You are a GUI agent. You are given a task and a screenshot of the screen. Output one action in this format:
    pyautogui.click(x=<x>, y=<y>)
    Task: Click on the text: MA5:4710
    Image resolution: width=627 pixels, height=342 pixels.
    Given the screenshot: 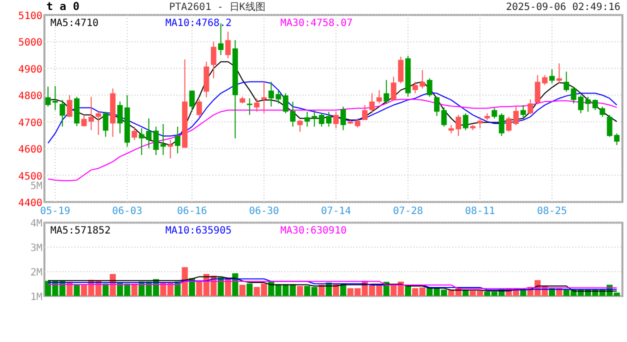 What is the action you would take?
    pyautogui.click(x=74, y=23)
    